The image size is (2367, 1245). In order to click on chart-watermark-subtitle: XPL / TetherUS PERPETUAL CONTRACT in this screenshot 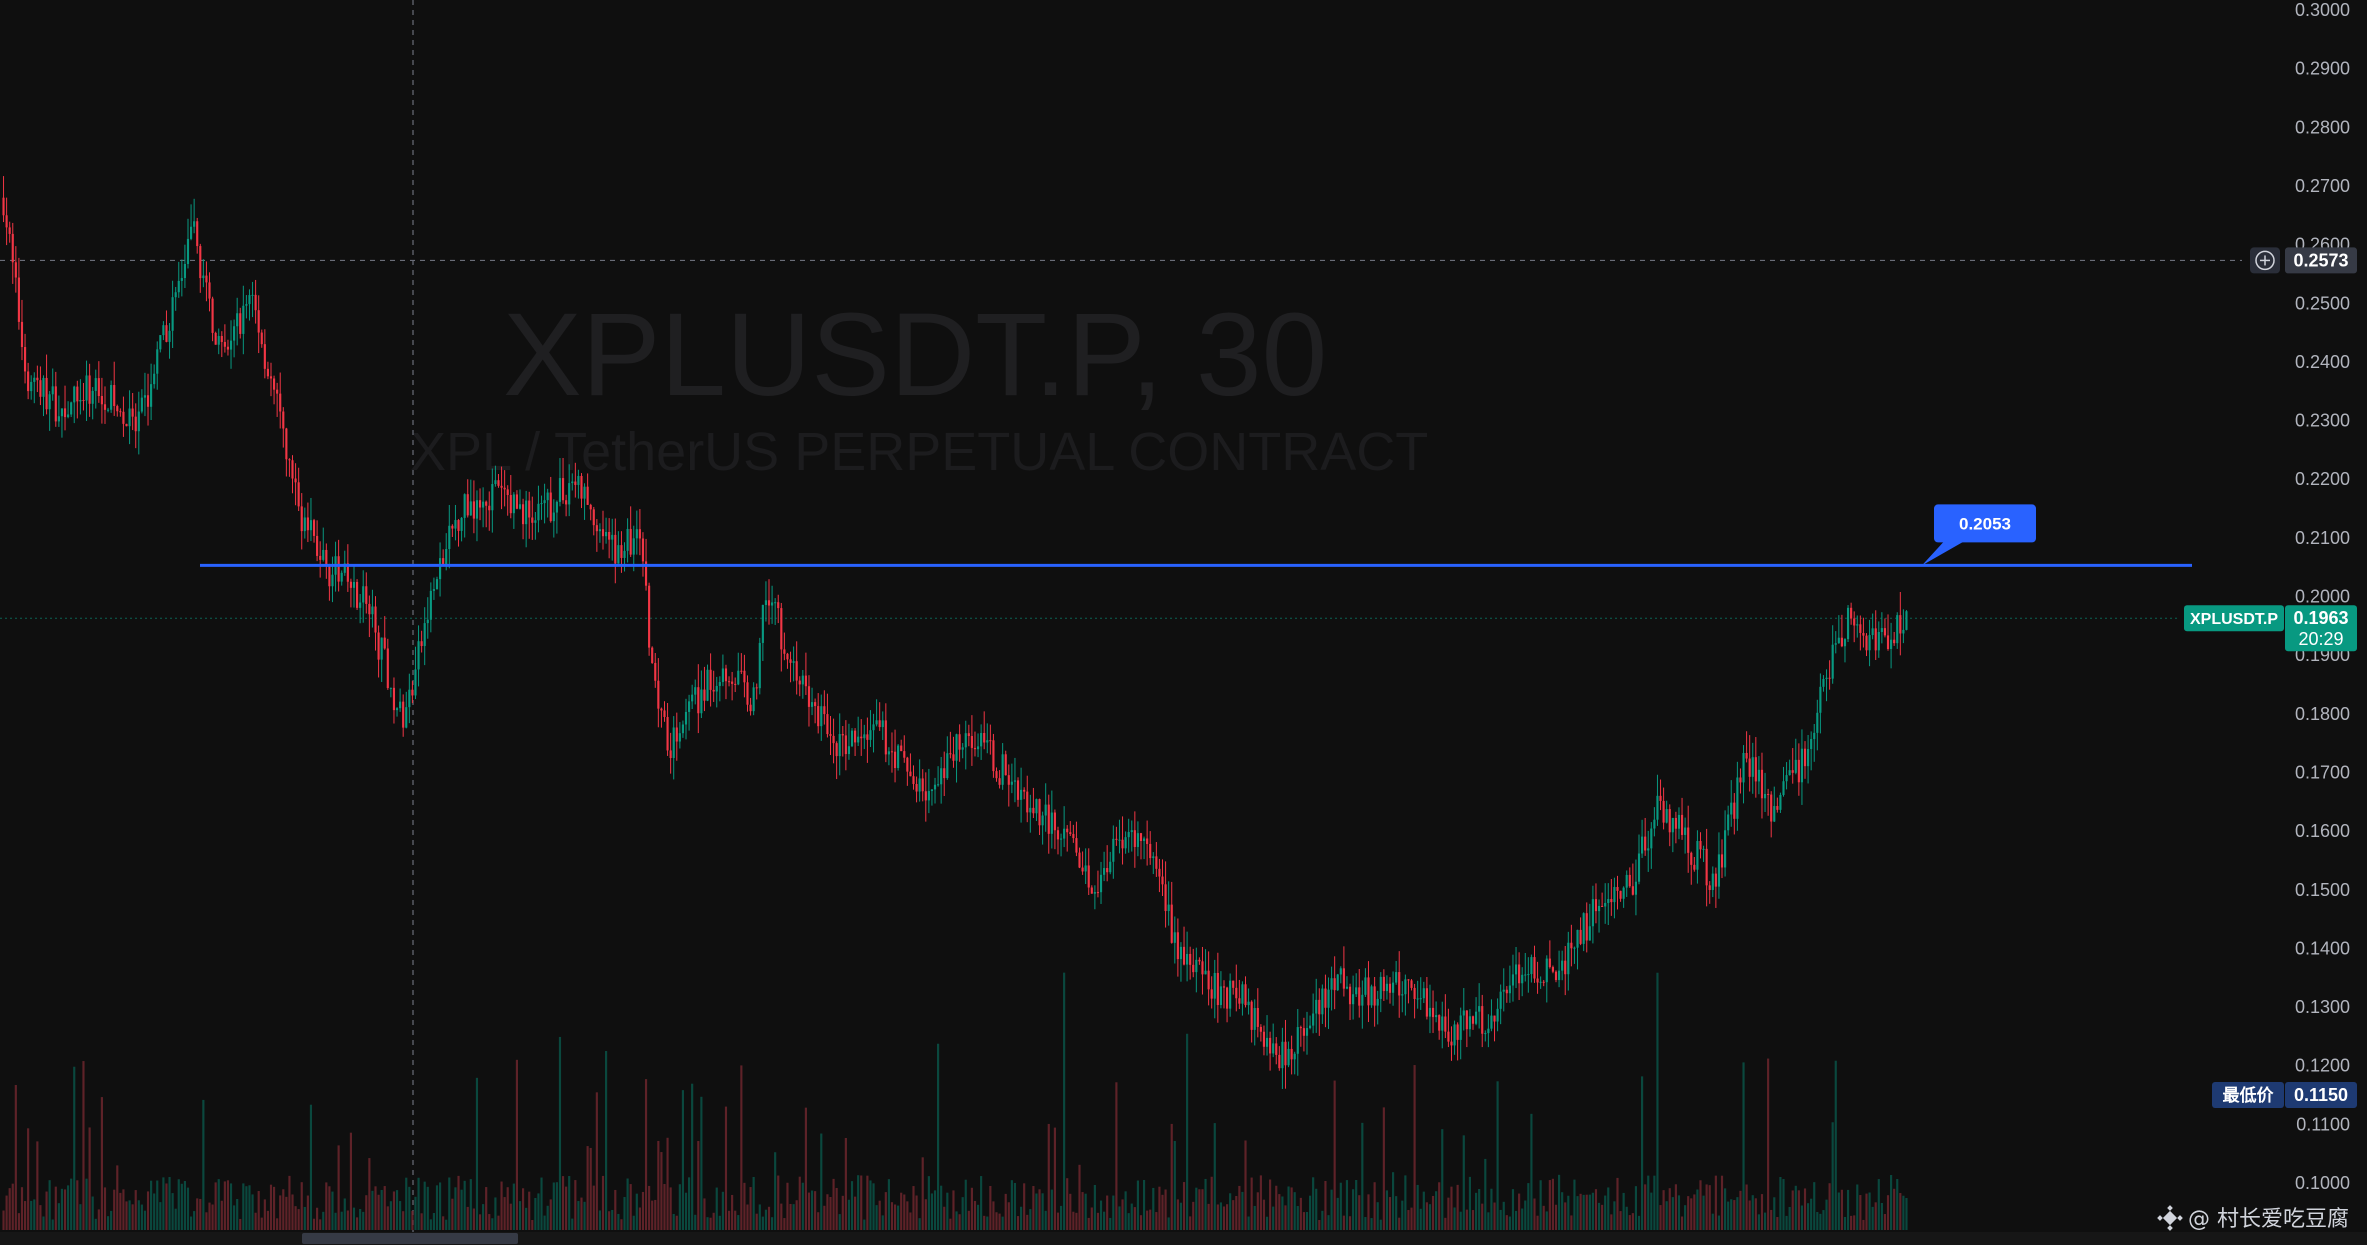, I will do `click(919, 452)`.